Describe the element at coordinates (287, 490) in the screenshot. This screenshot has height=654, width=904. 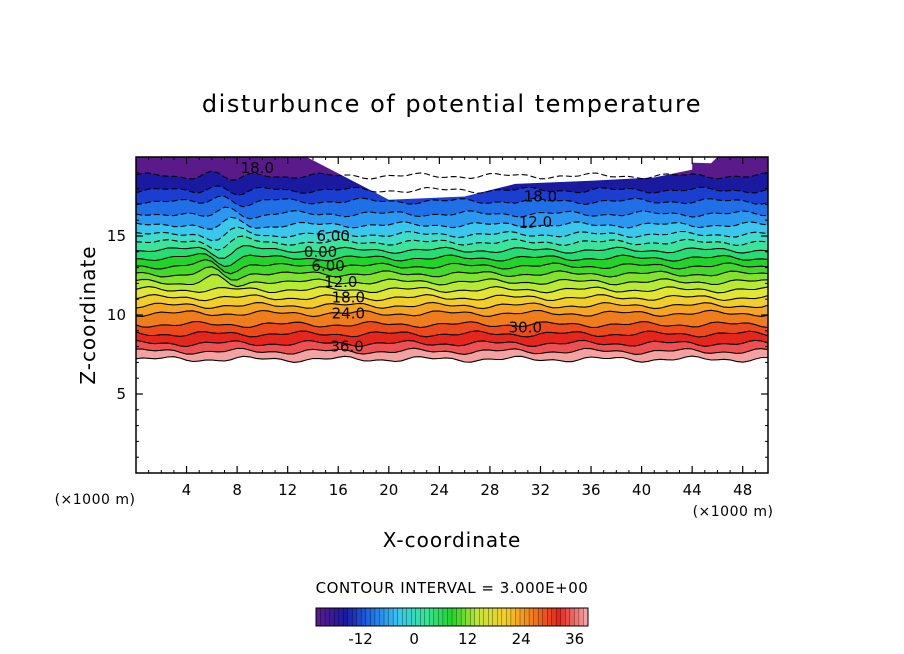
I see `x-tick-label: 12` at that location.